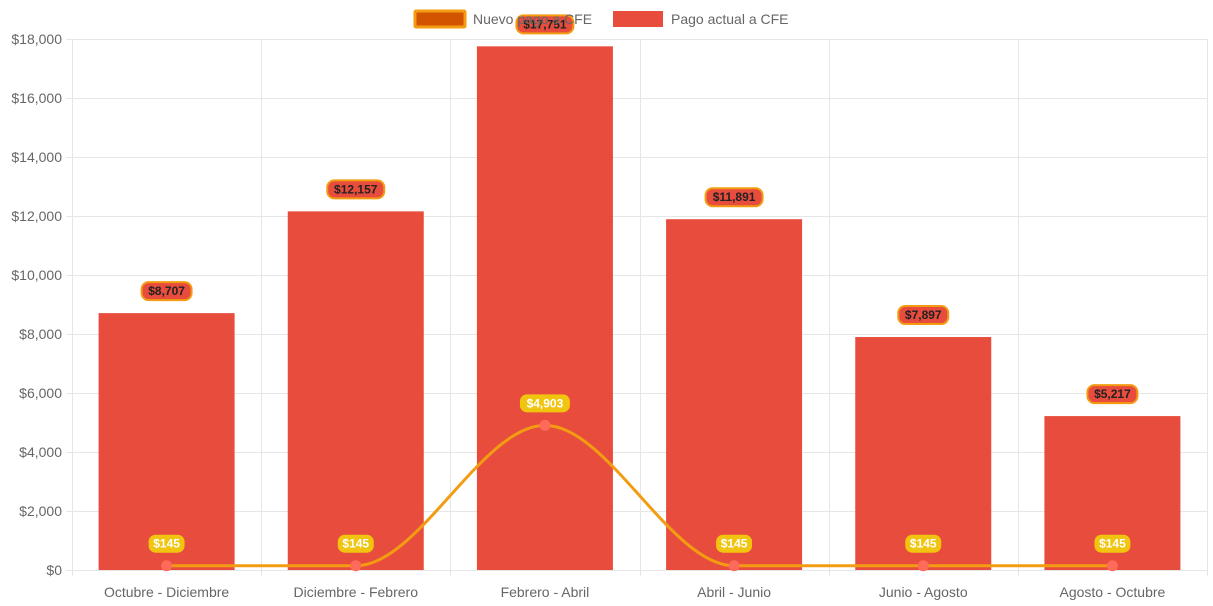 The width and height of the screenshot is (1213, 606). I want to click on bar-data-label: $11,891, so click(734, 197).